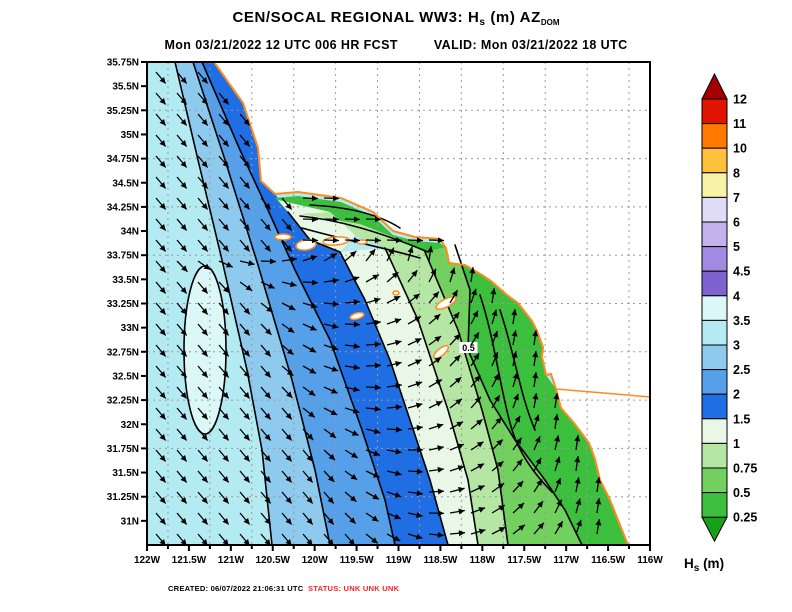  Describe the element at coordinates (130, 135) in the screenshot. I see `lat-tick-label: 35N` at that location.